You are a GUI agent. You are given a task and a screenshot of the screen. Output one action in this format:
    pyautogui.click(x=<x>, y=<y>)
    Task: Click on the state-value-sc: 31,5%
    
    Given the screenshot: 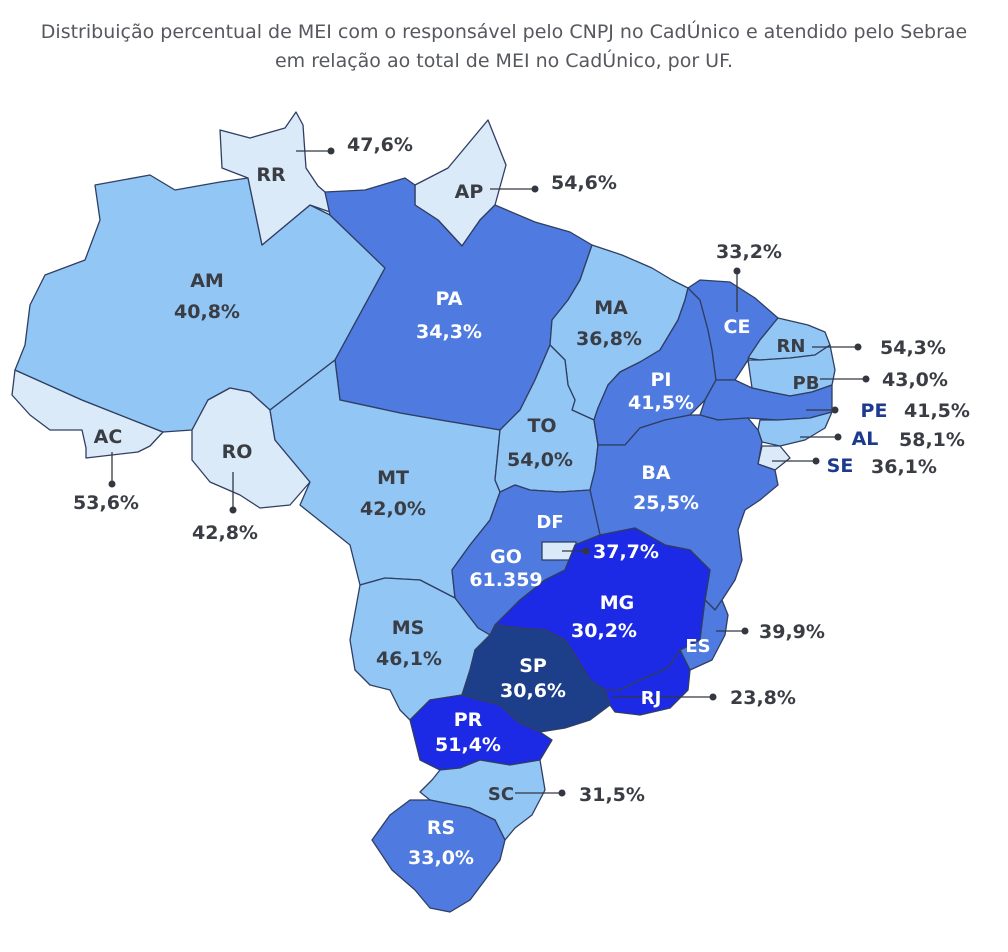 What is the action you would take?
    pyautogui.click(x=612, y=795)
    